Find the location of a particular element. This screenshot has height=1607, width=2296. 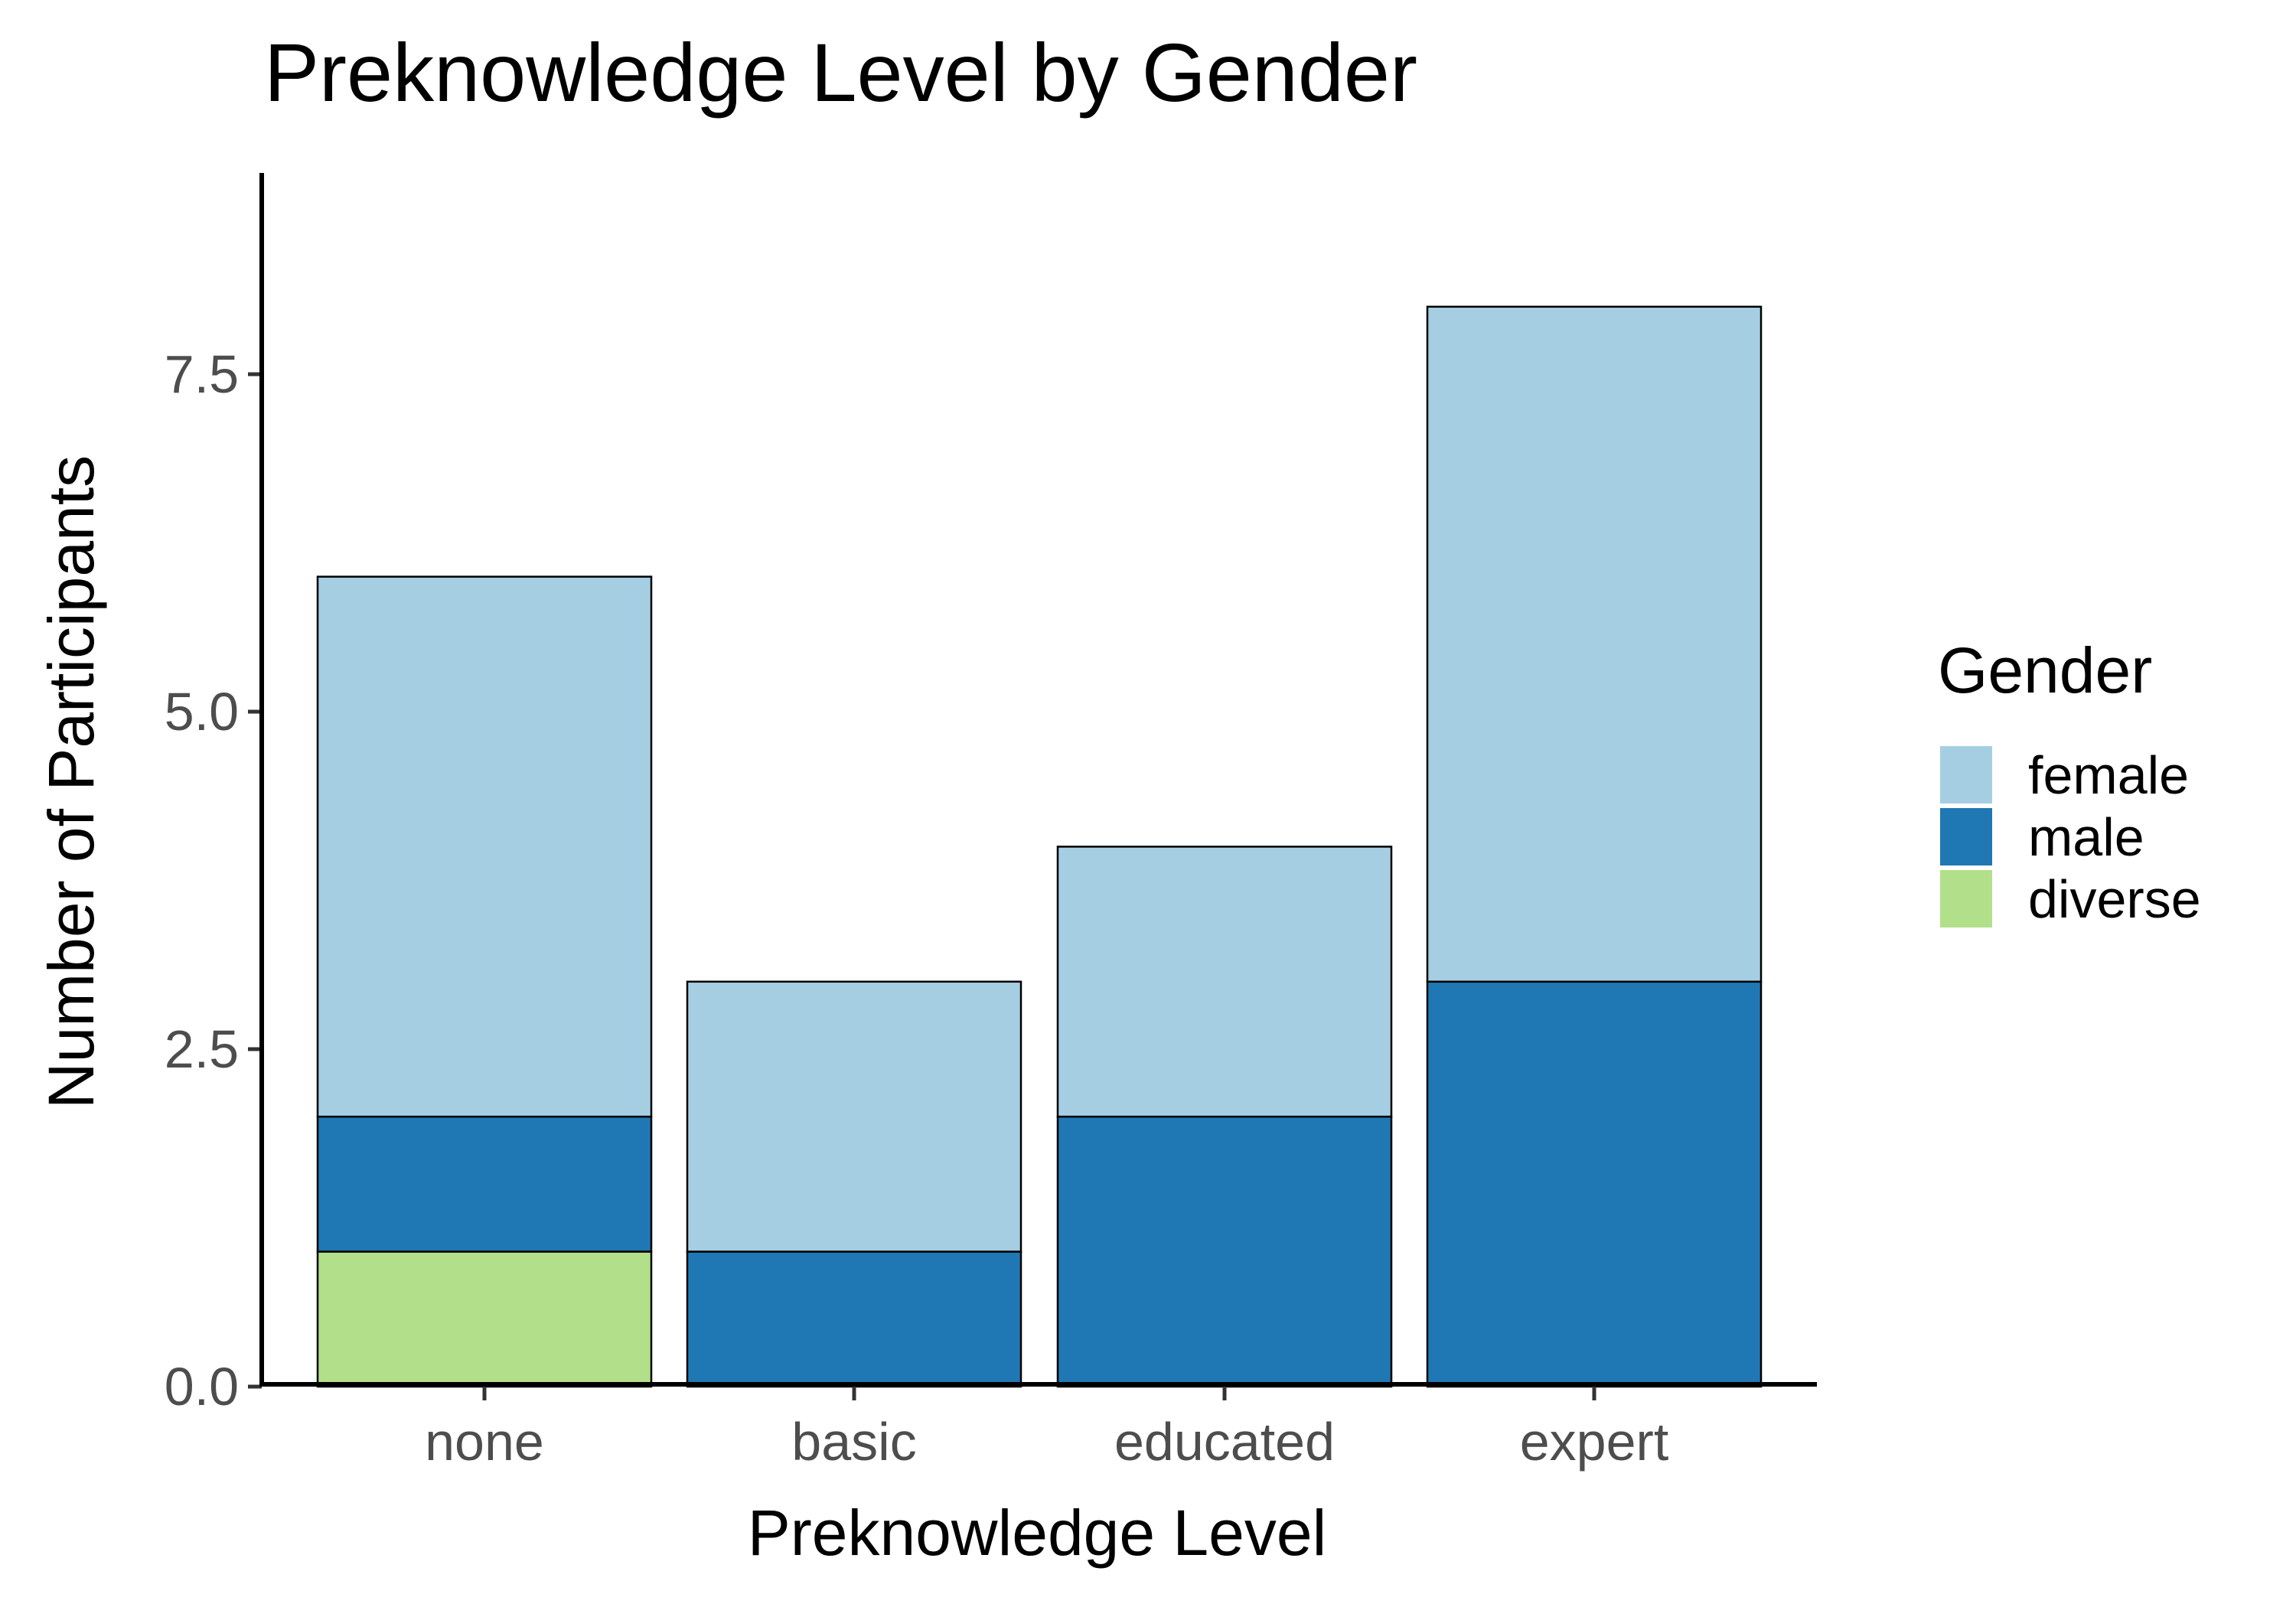

x-tick-label: basic is located at coordinates (853, 1442).